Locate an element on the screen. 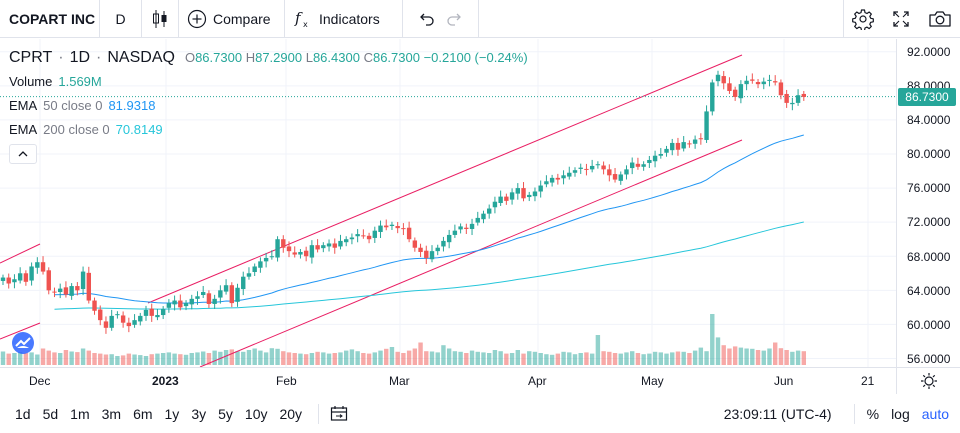 This screenshot has height=433, width=960. redo-icon is located at coordinates (455, 19).